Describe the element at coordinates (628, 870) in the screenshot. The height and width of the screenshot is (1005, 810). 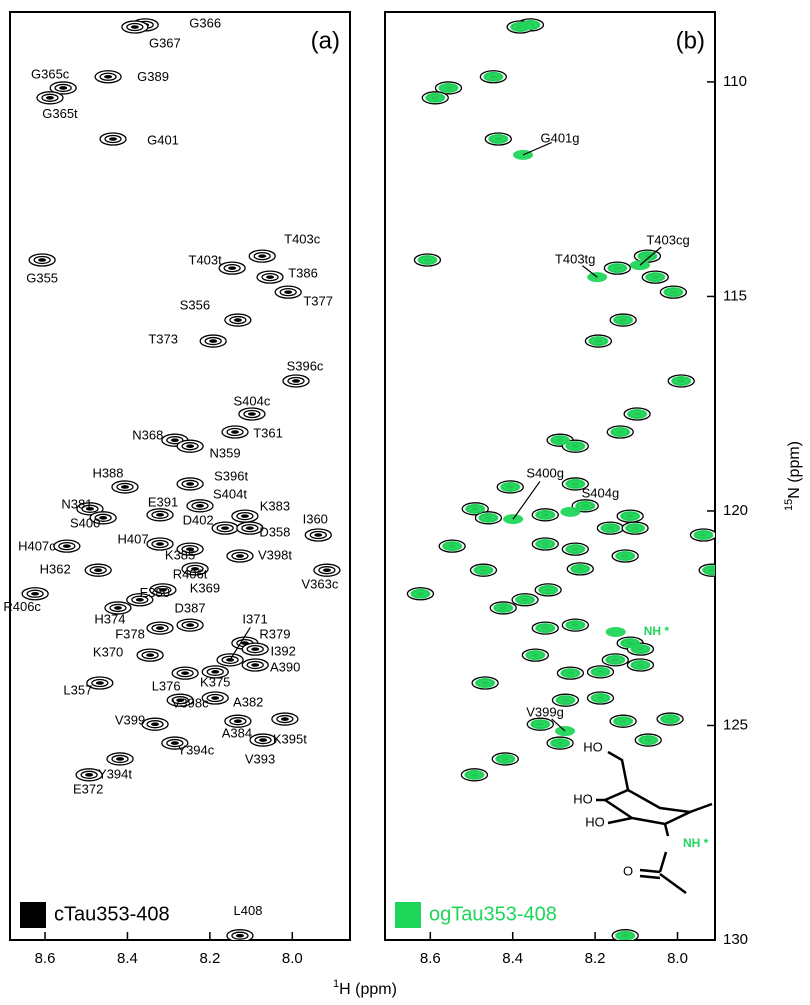
I see `structure-label: O` at that location.